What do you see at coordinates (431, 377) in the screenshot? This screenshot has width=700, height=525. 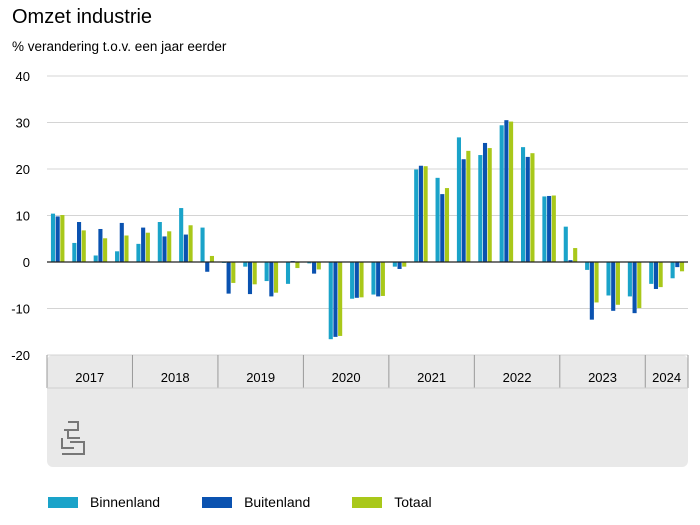 I see `x-tick-label: 2021` at bounding box center [431, 377].